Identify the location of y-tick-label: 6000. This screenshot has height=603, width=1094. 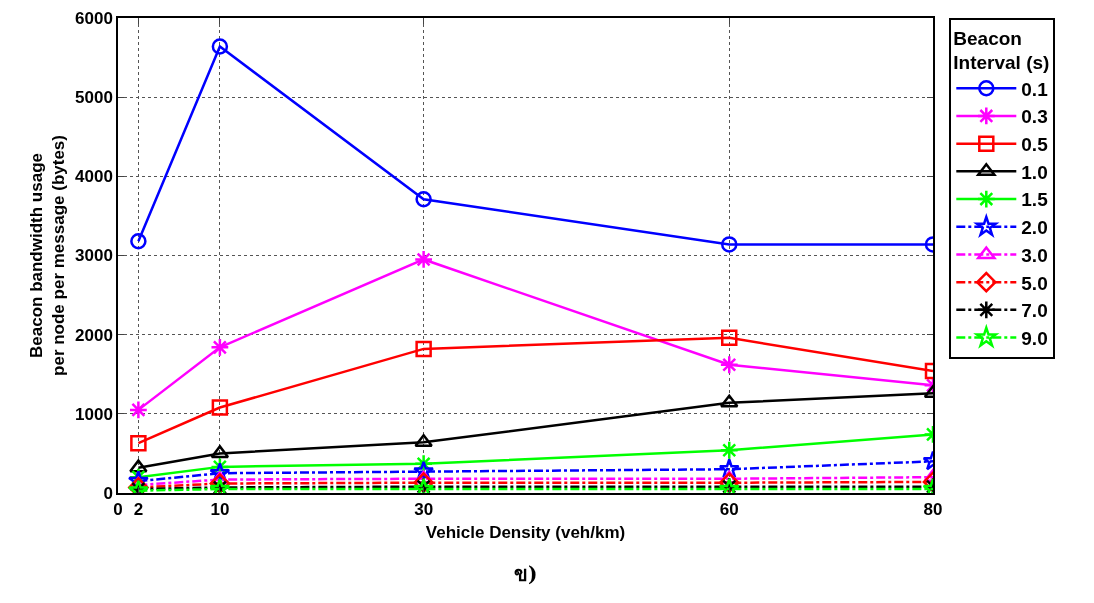
(94, 18).